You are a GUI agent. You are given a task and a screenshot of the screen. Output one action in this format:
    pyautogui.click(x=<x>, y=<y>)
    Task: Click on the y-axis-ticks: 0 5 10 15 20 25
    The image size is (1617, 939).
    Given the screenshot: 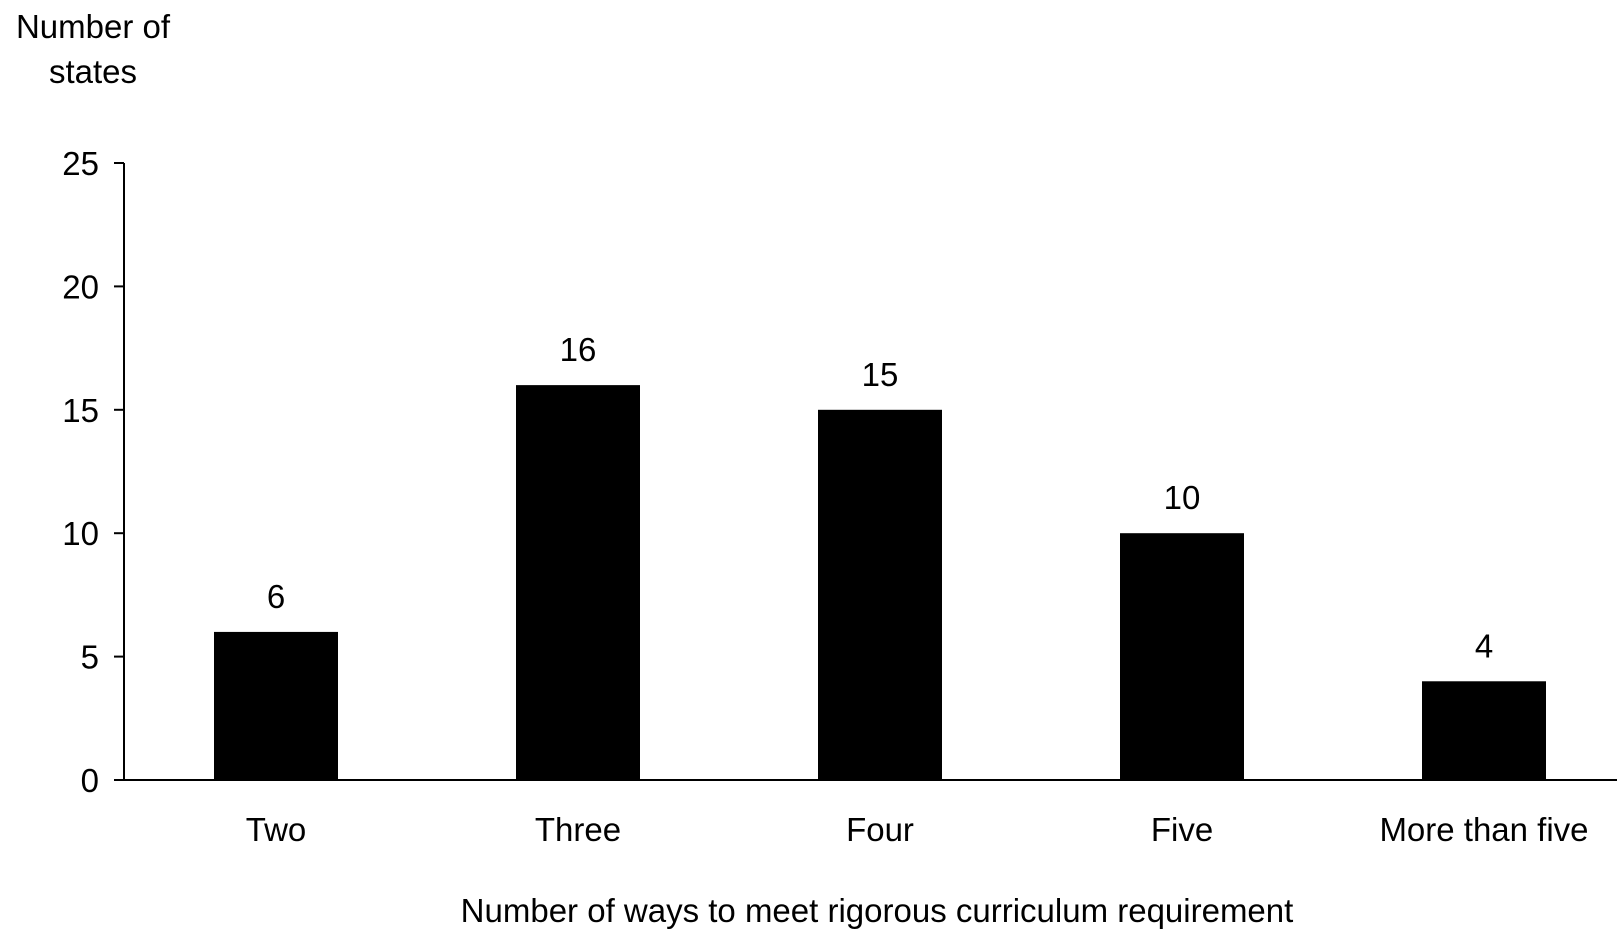 What is the action you would take?
    pyautogui.click(x=93, y=472)
    